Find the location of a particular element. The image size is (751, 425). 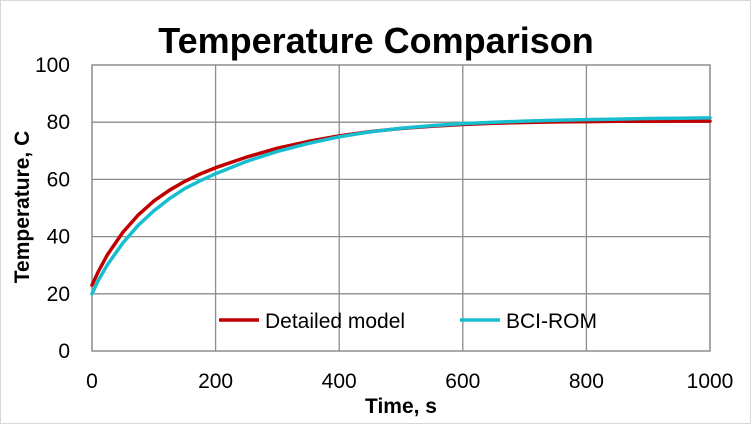

x-tick-label: 0 is located at coordinates (92, 381).